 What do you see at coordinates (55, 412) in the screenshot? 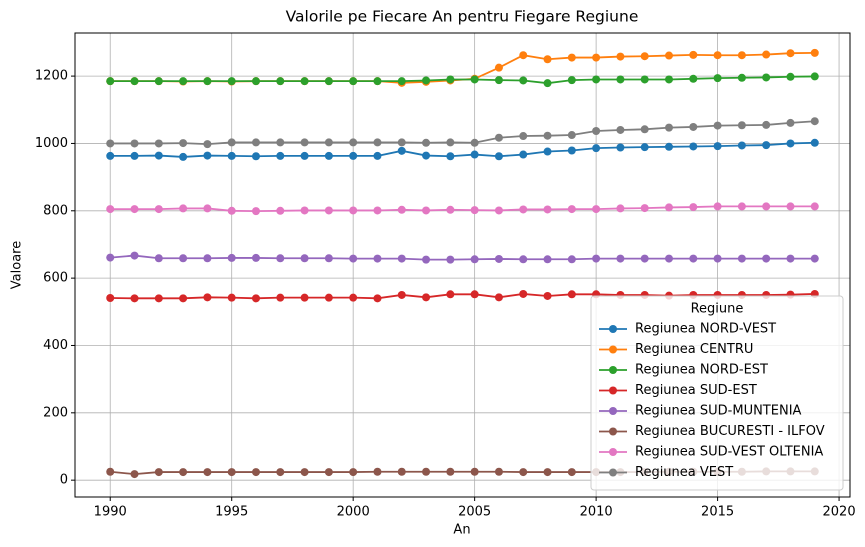
I see `y-tick-label: 200` at bounding box center [55, 412].